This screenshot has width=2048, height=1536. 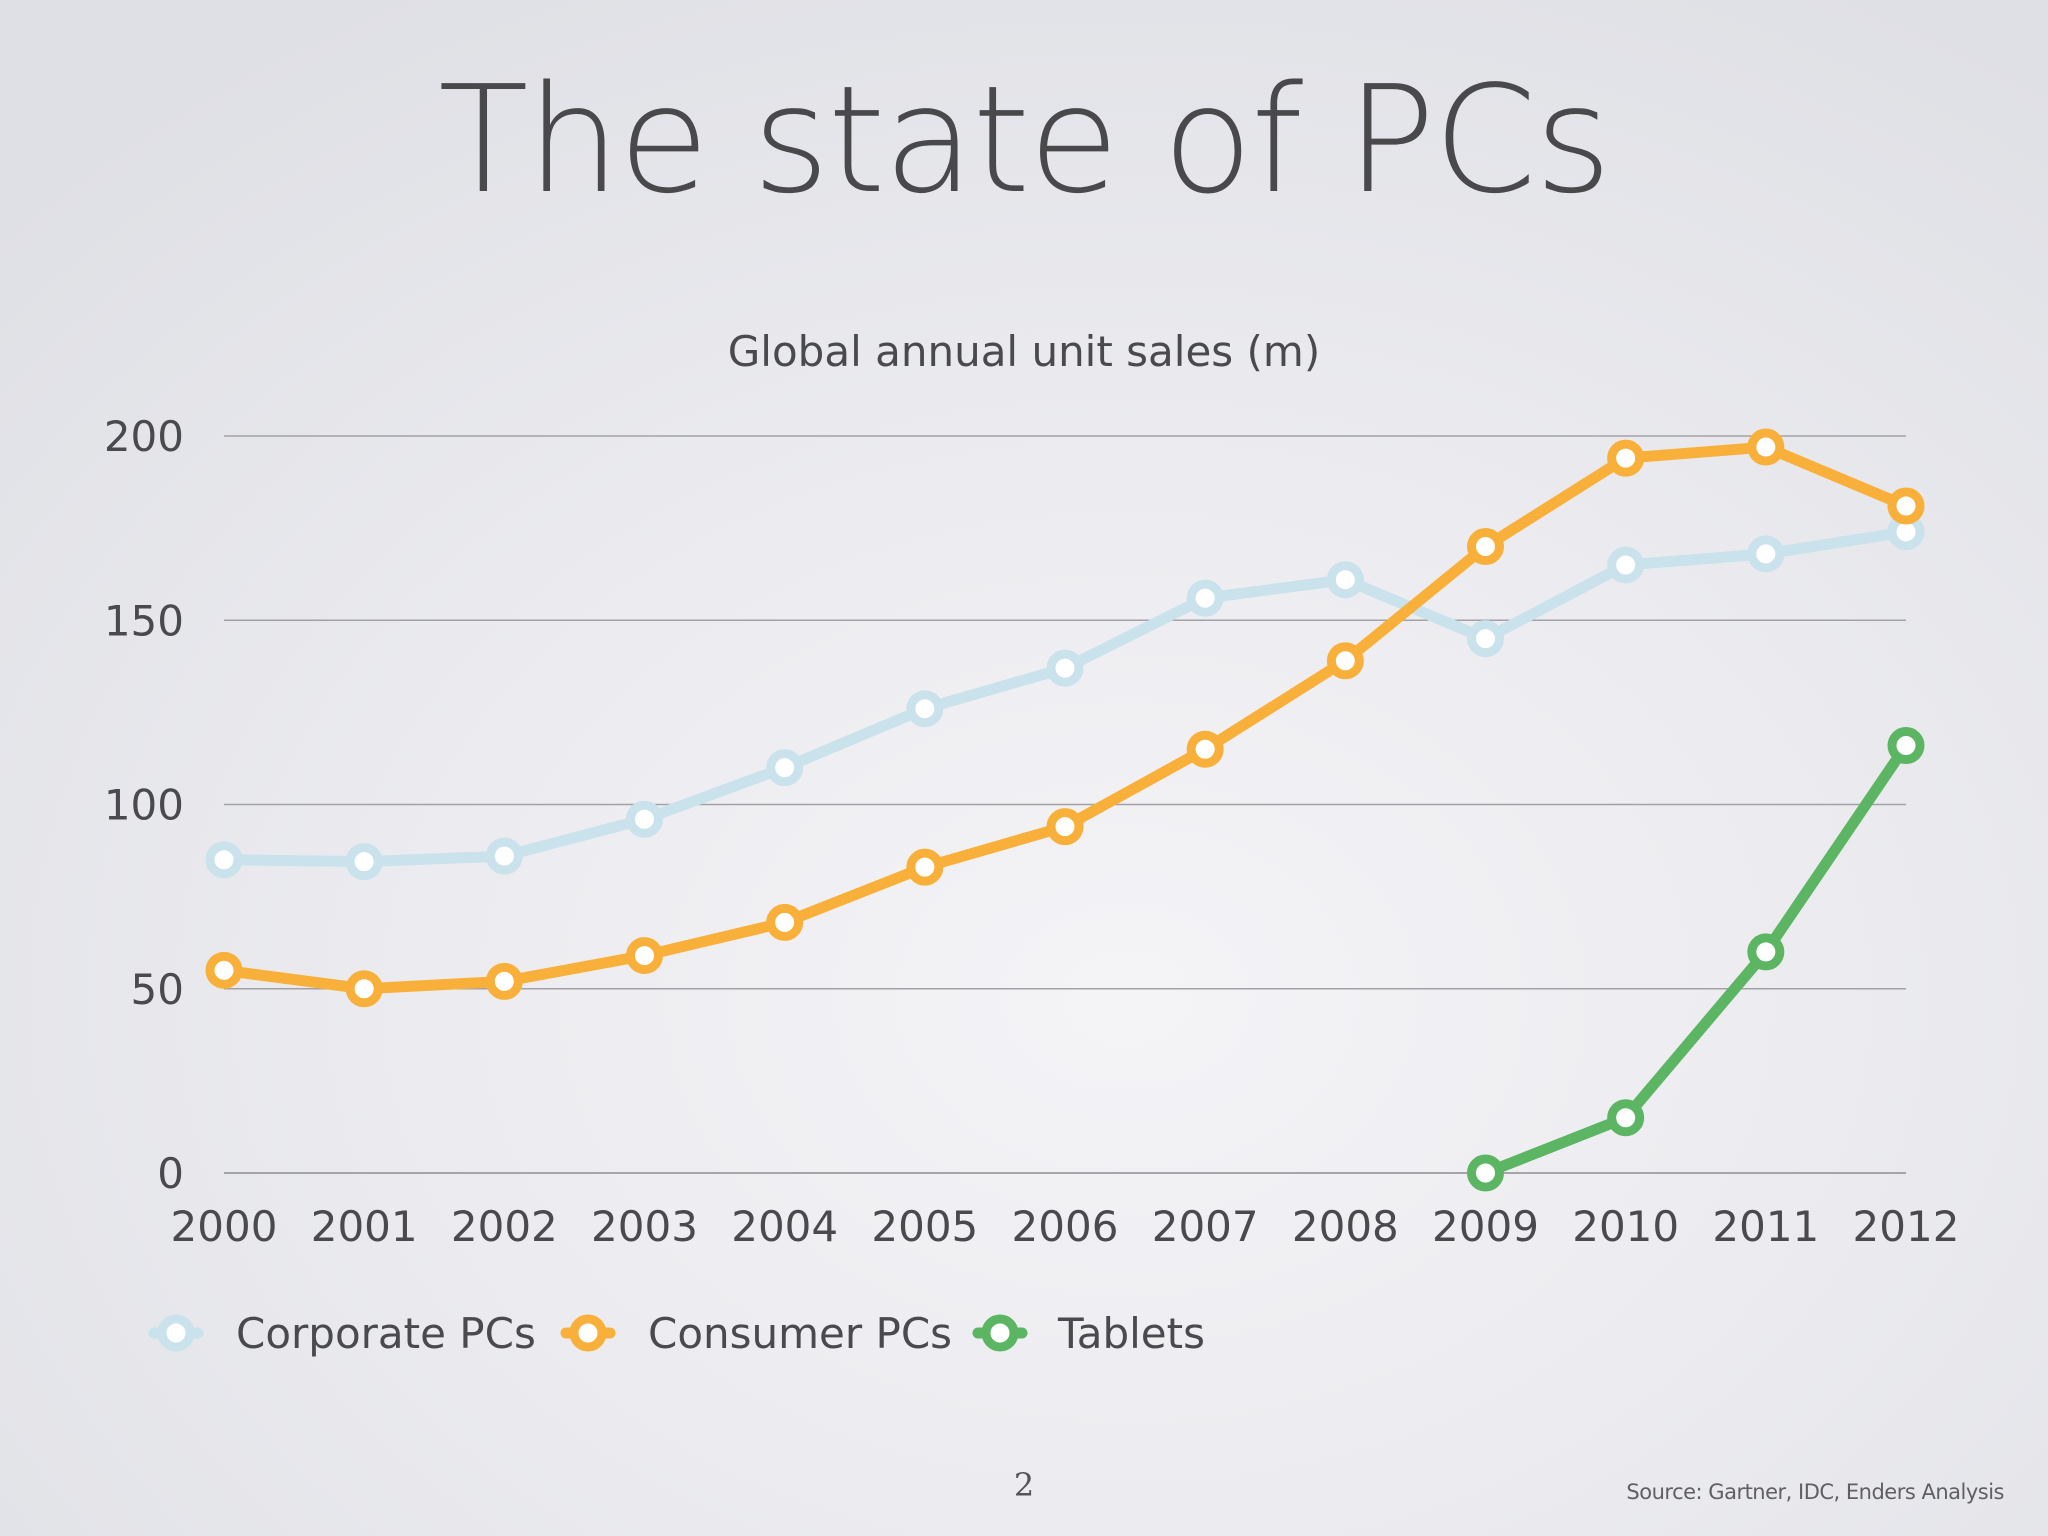 I want to click on data-point-consumer-pcs-2003, so click(x=644, y=956).